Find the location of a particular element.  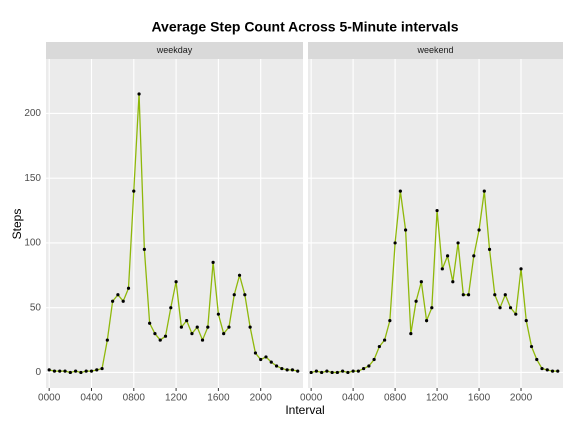

x-tick-label: 1600 is located at coordinates (218, 398).